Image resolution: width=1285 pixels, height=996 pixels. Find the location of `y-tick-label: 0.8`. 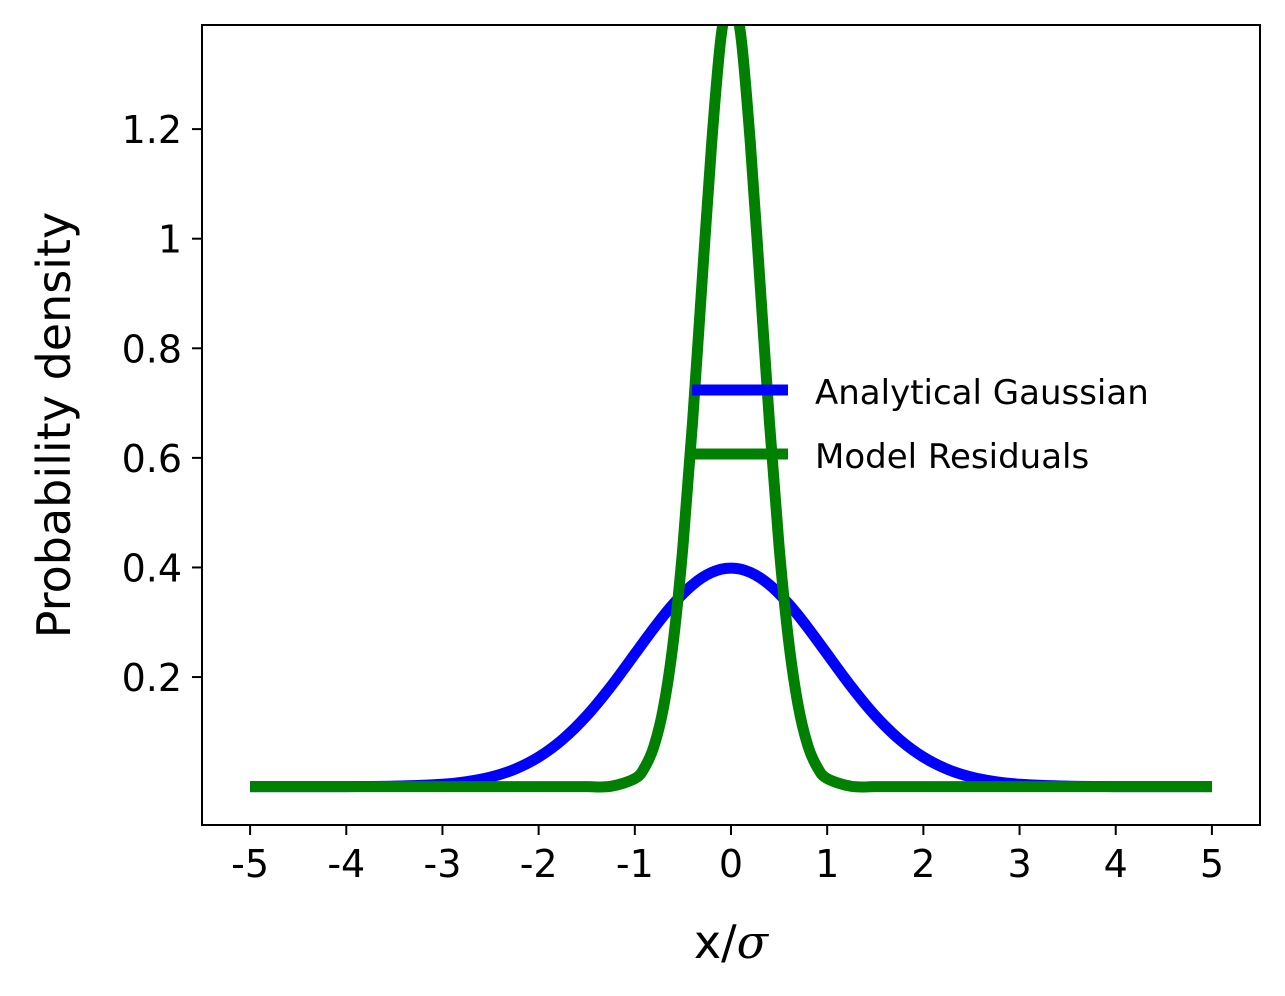

y-tick-label: 0.8 is located at coordinates (152, 349).